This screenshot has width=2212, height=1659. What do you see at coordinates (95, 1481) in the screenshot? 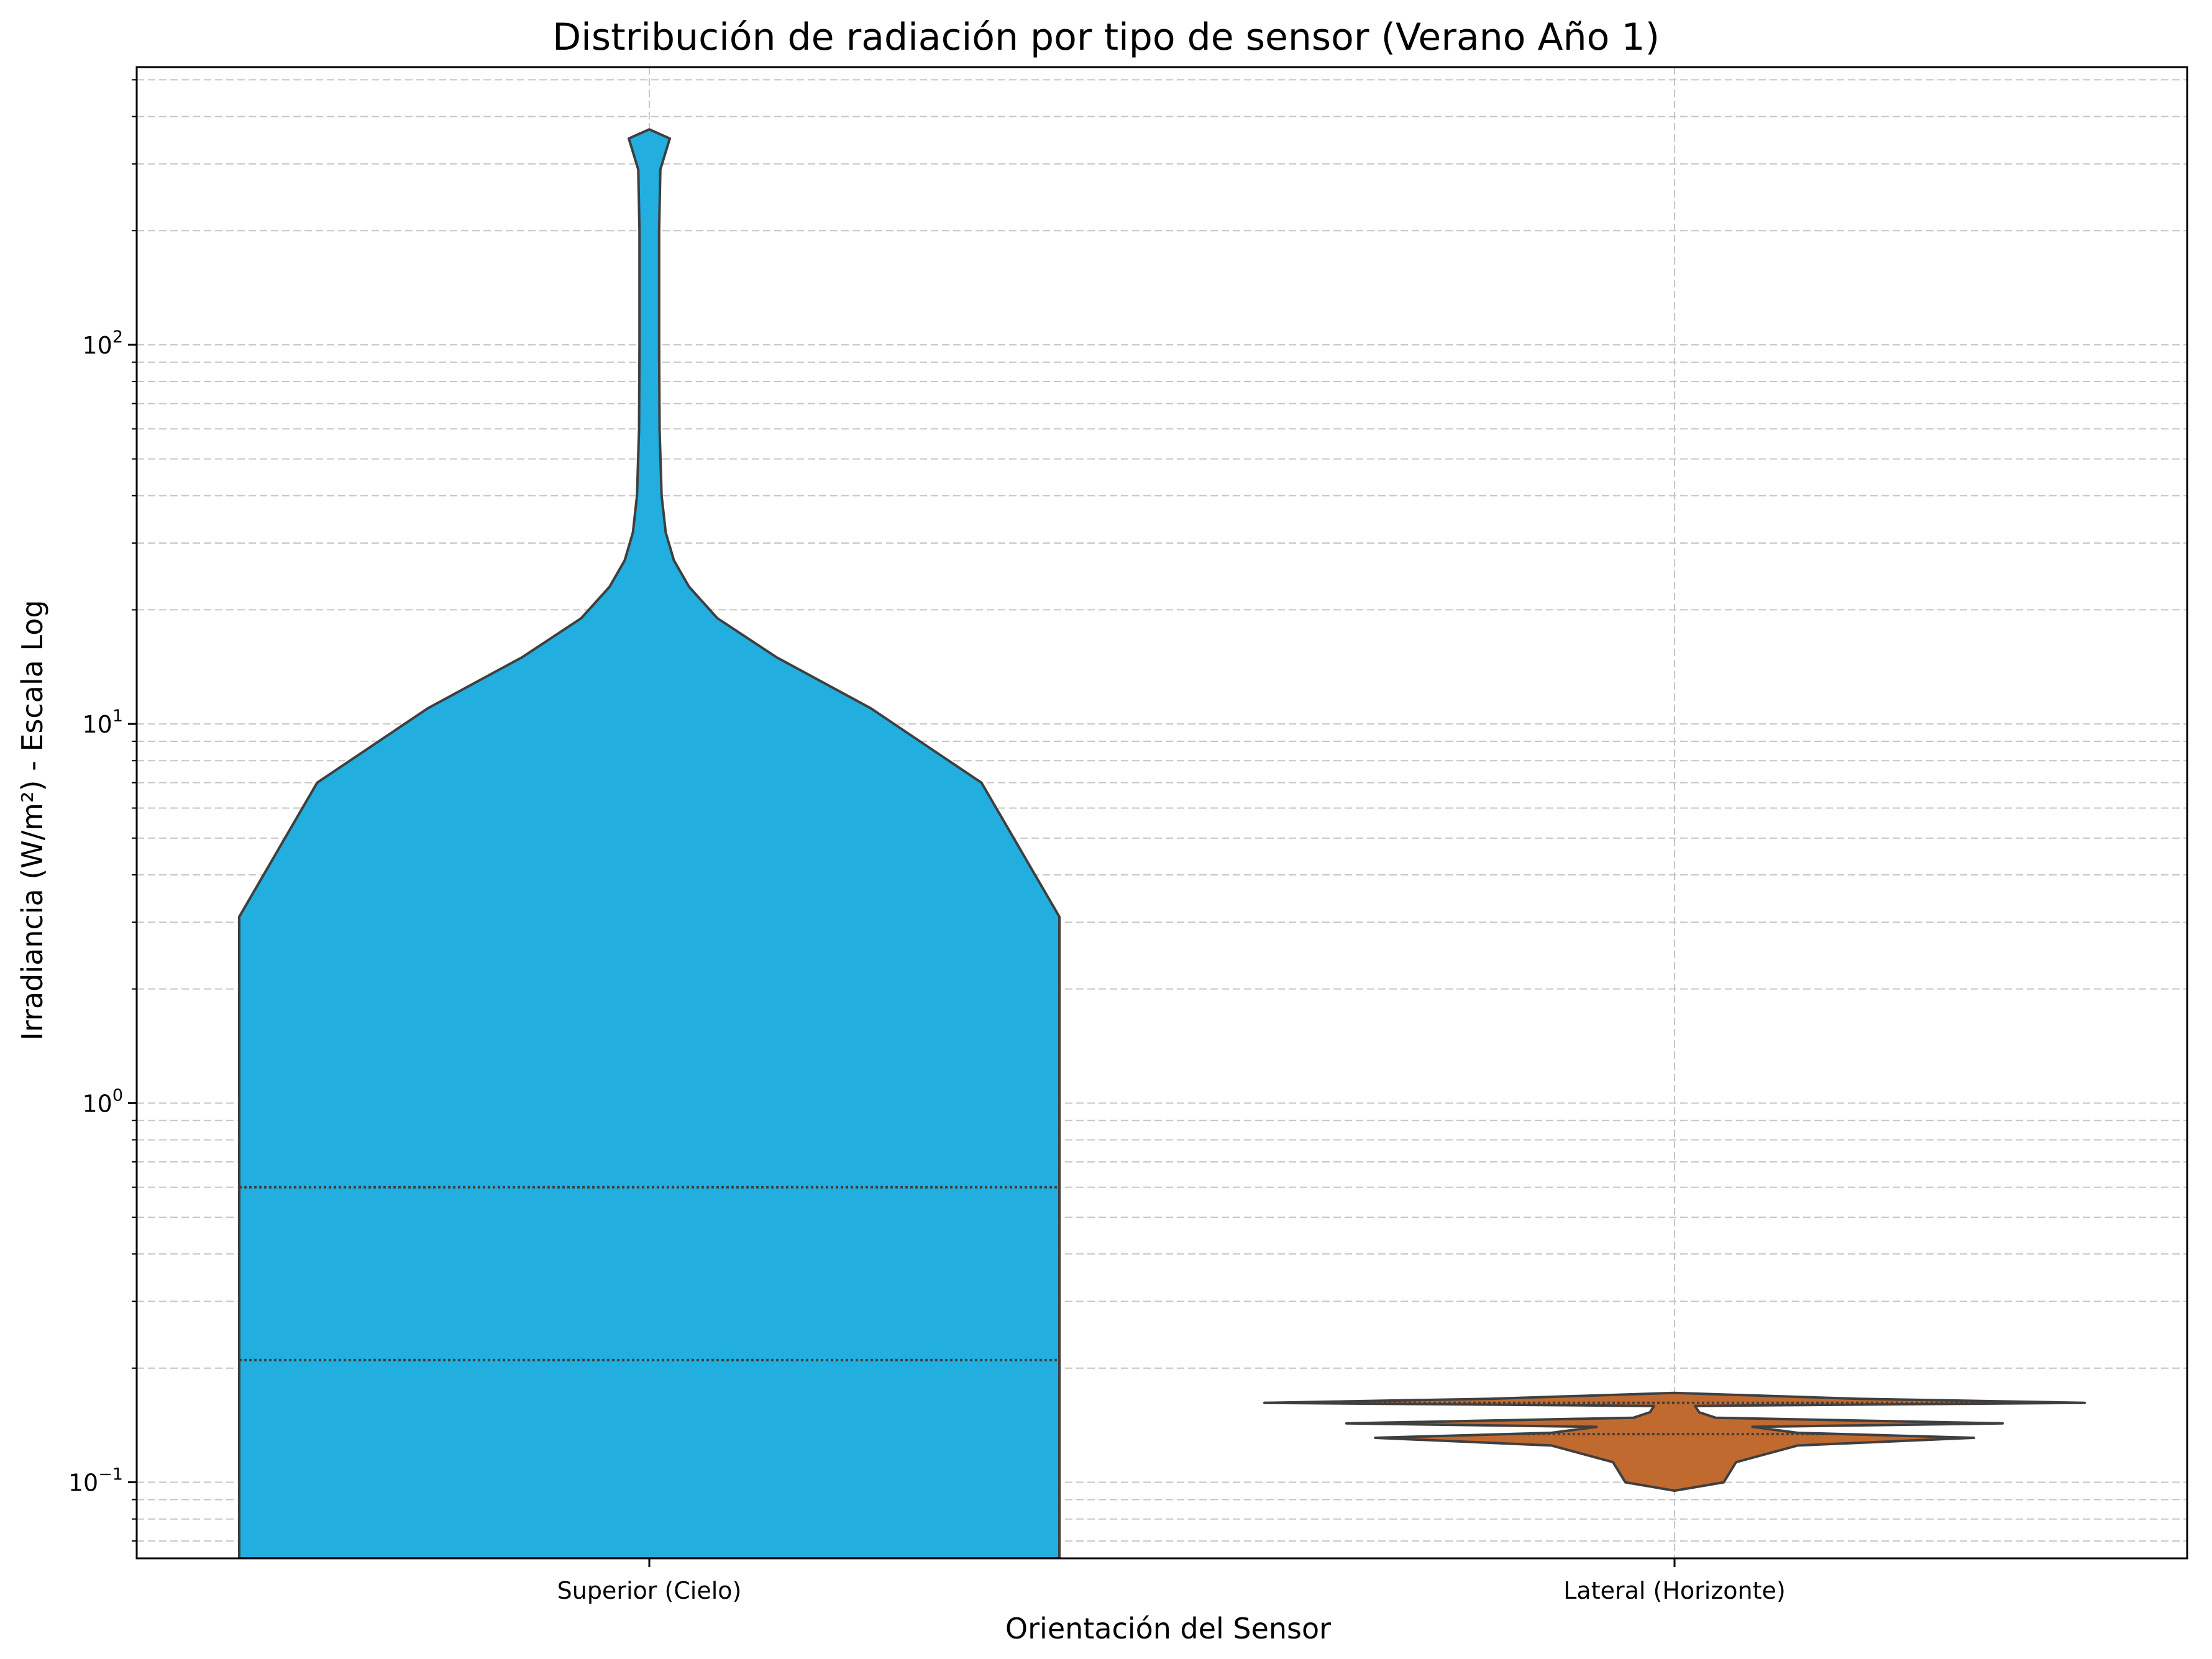
I see `y-tick-label: 10⁻¹` at bounding box center [95, 1481].